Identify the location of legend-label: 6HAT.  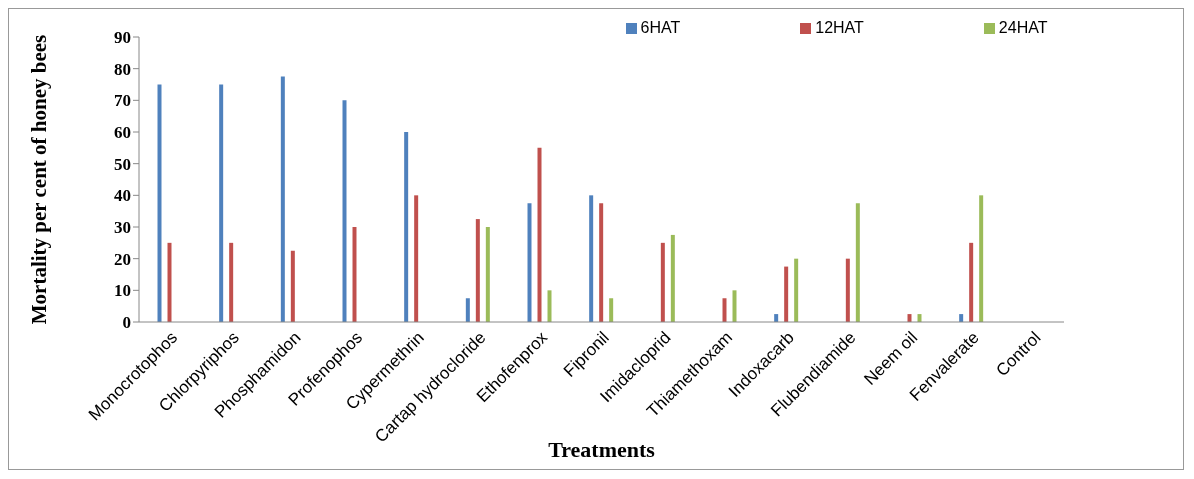
(660, 27).